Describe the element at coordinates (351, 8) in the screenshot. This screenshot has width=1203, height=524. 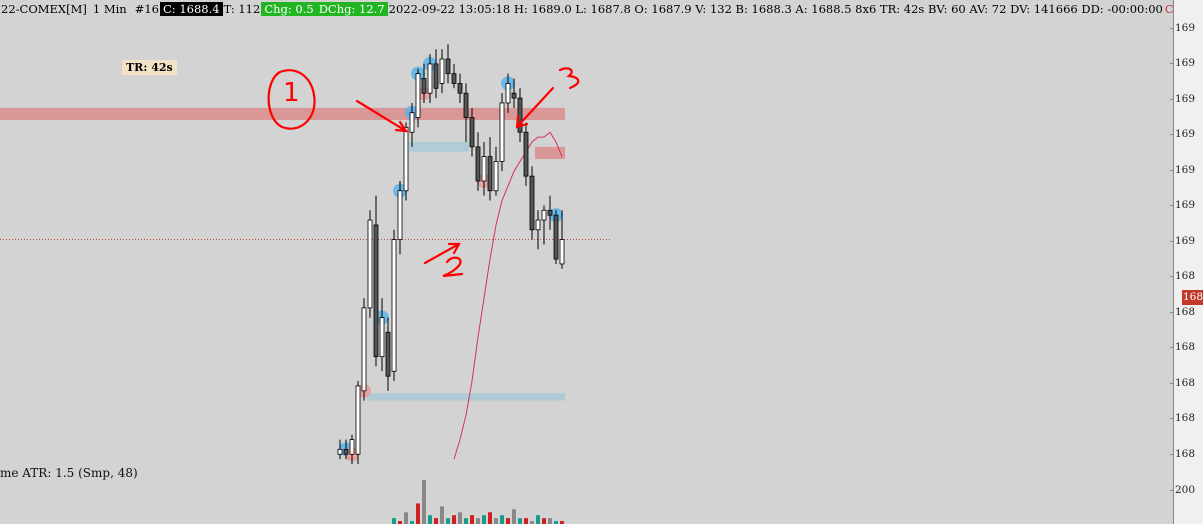
I see `daily-change-badge: DChg: 12.7` at that location.